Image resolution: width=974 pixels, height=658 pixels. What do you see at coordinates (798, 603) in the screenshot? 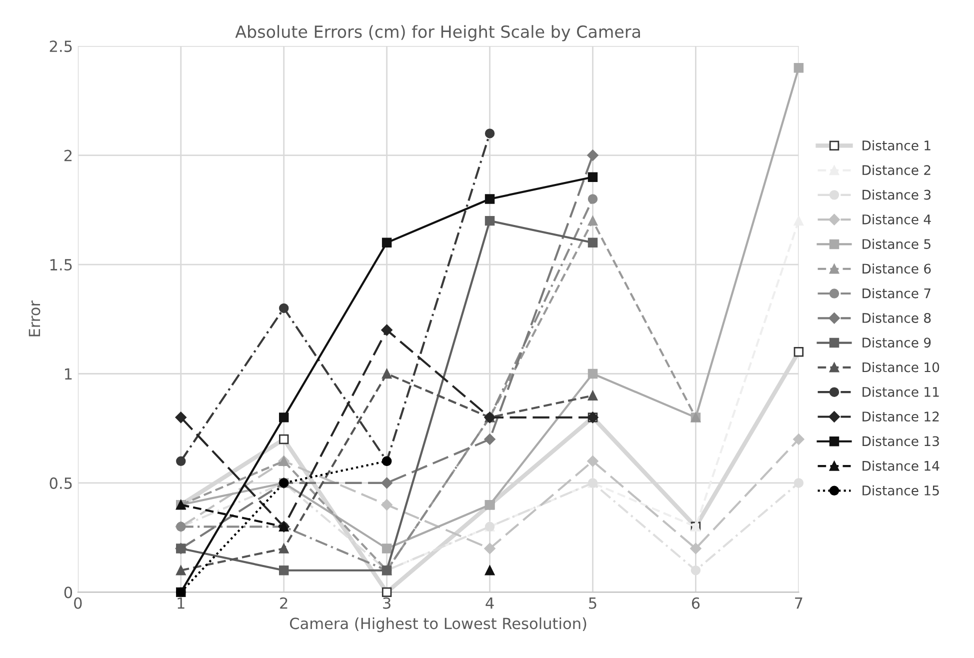
I see `x-tick-label: 7` at bounding box center [798, 603].